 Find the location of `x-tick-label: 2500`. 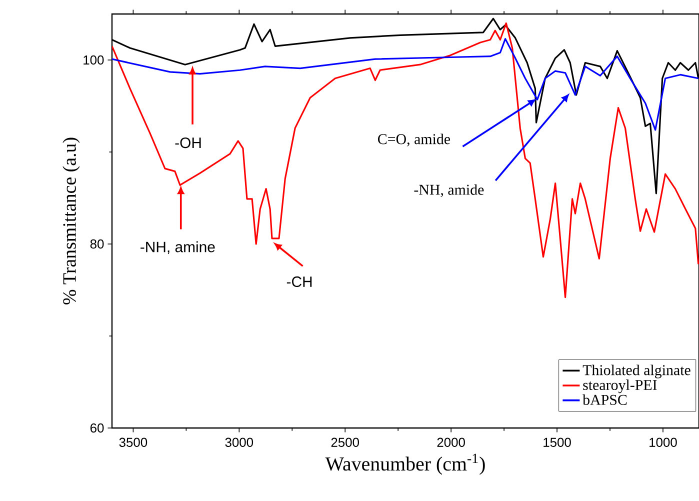

x-tick-label: 2500 is located at coordinates (345, 442).